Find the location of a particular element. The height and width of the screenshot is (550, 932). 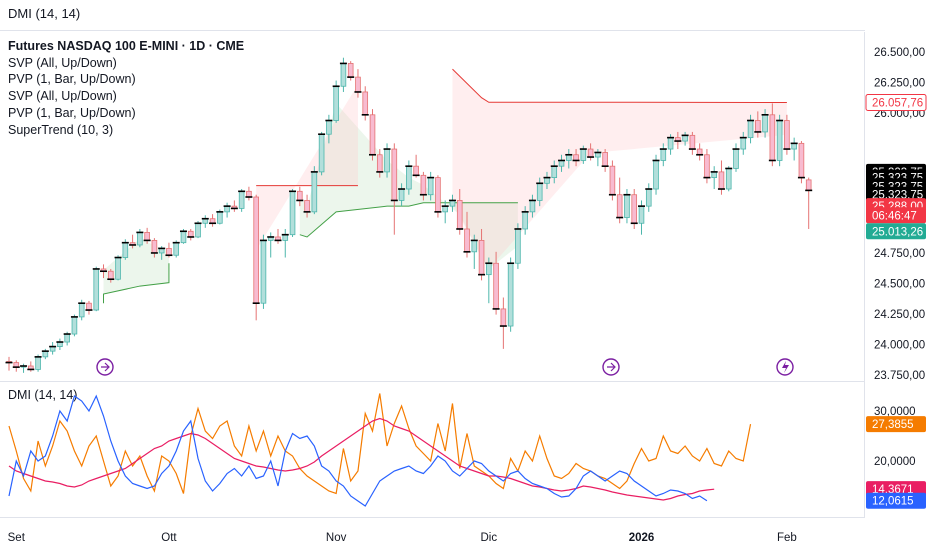

time-axis-label: 2026 is located at coordinates (642, 538).